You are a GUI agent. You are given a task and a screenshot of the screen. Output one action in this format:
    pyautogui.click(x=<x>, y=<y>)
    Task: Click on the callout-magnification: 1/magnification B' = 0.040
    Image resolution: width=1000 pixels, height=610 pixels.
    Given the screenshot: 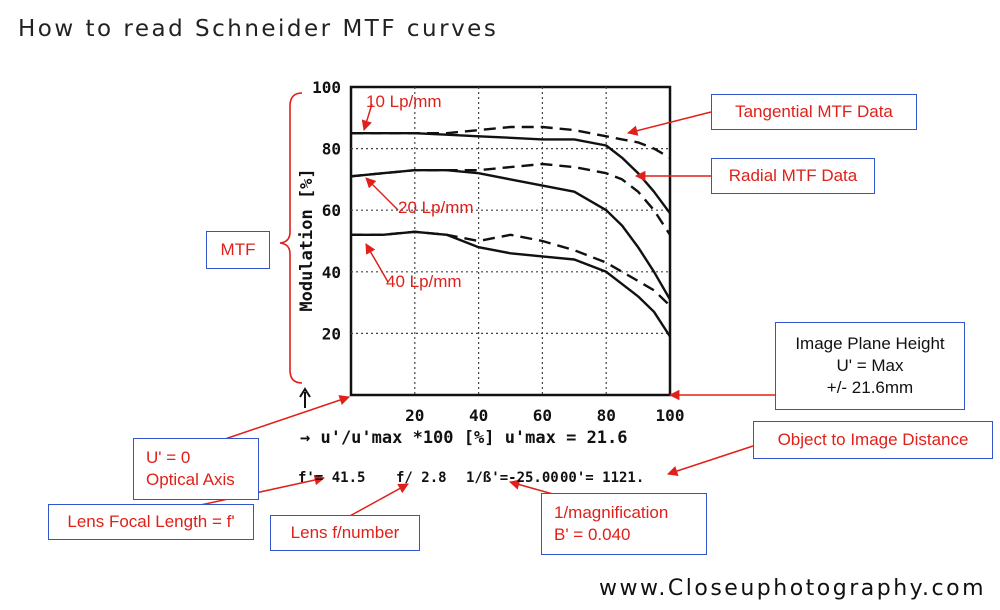 What is the action you would take?
    pyautogui.click(x=624, y=524)
    